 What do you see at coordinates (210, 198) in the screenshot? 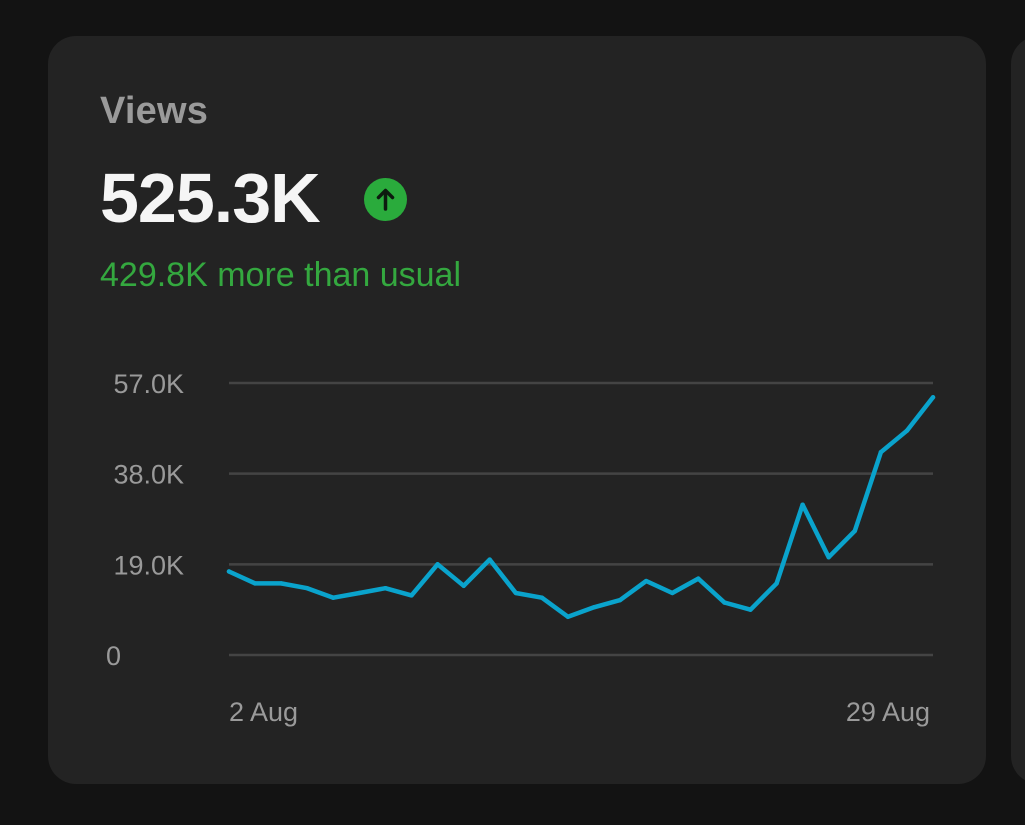
I see `views-total: 525.3K` at bounding box center [210, 198].